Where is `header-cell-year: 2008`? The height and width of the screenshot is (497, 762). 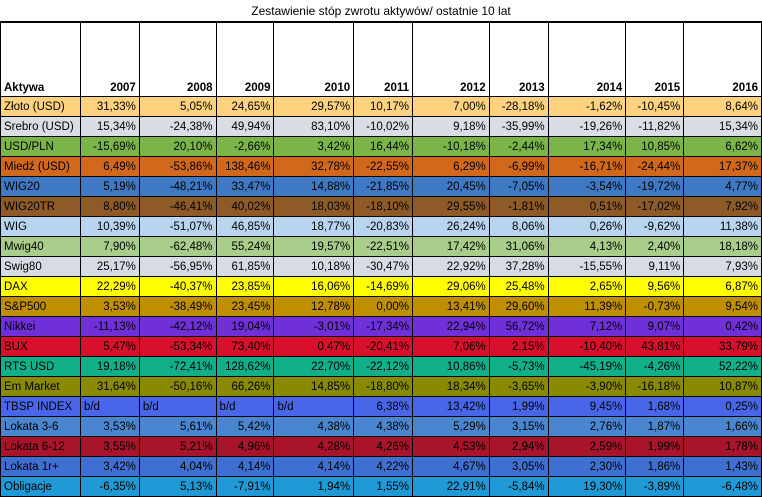 header-cell-year: 2008 is located at coordinates (177, 59).